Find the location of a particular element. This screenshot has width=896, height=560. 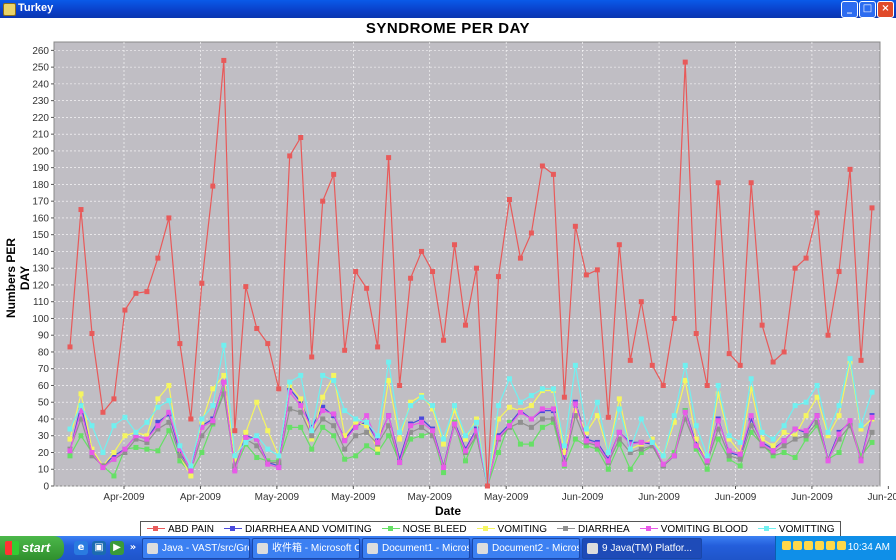

start-label: start is located at coordinates (36, 547).